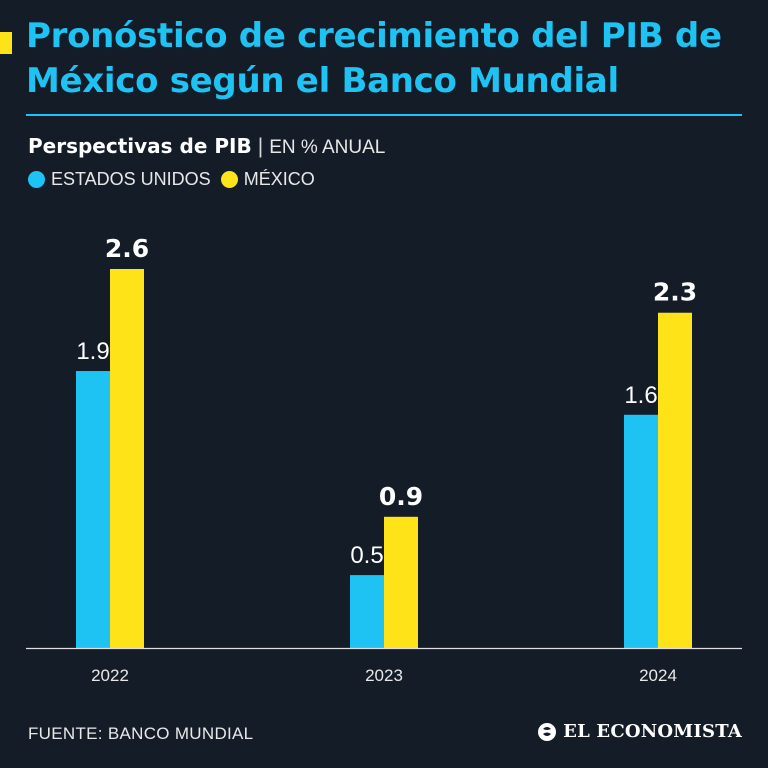 Image resolution: width=768 pixels, height=768 pixels. I want to click on bar-mexico-2024, so click(675, 480).